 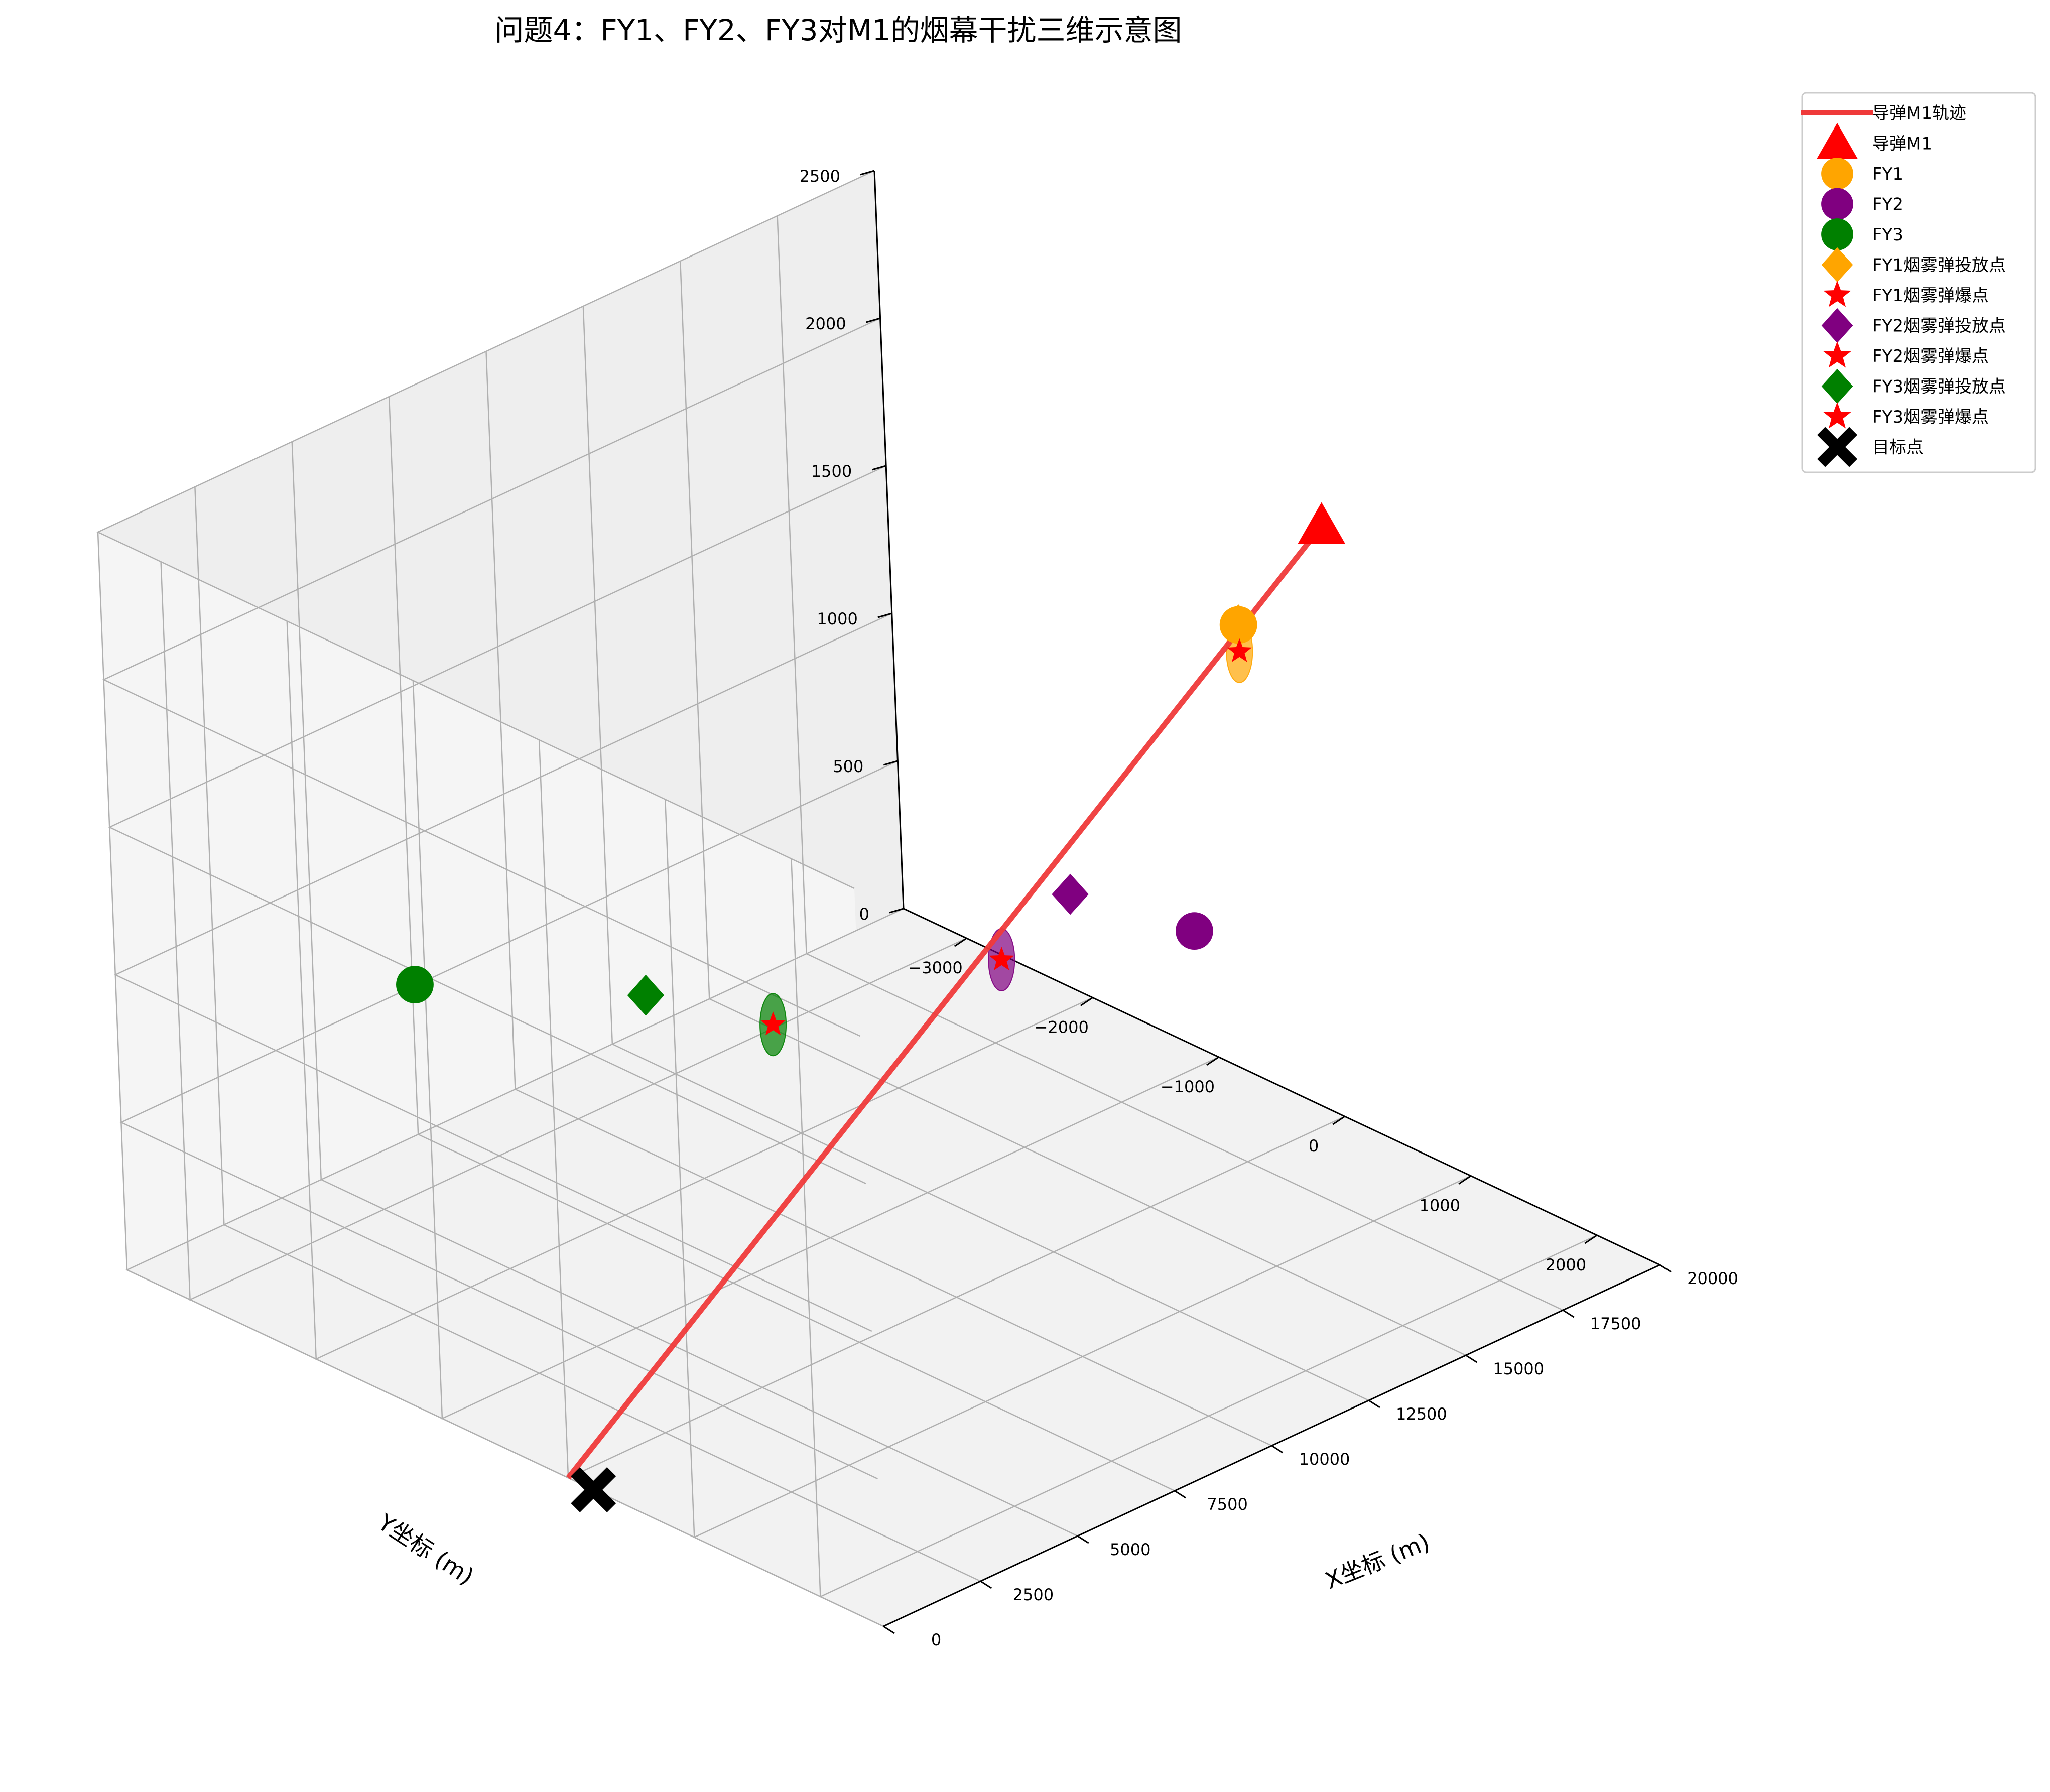 I want to click on legend-entry: FY3烟雾弹爆点, so click(x=1906, y=415).